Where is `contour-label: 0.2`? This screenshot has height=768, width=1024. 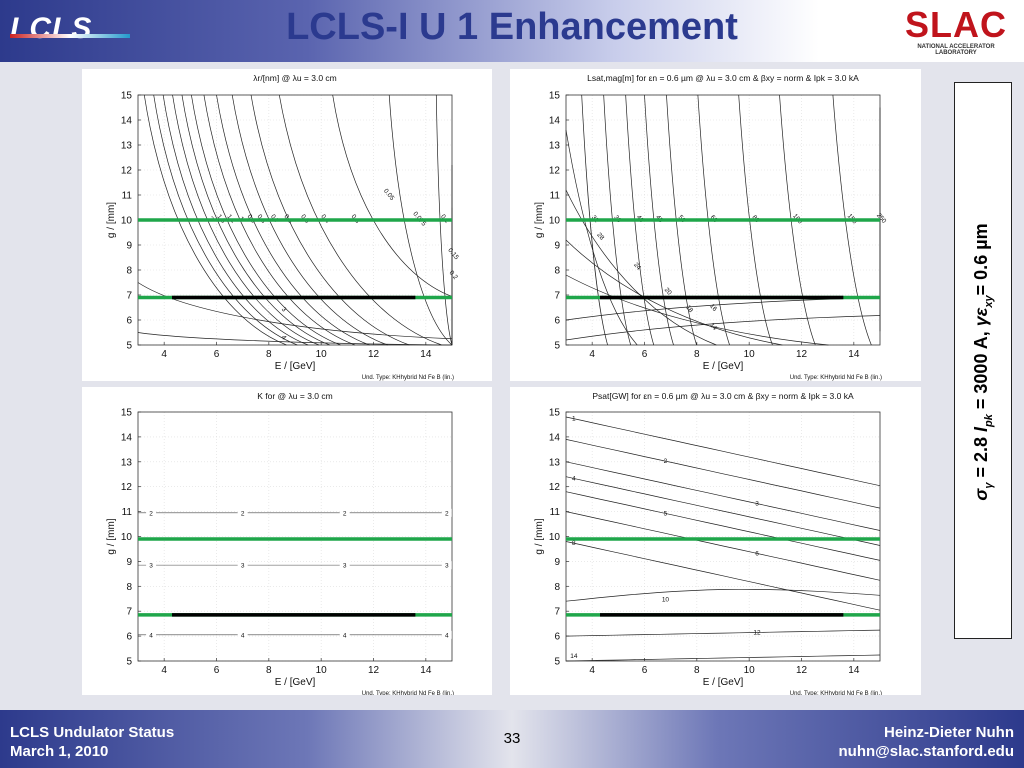 contour-label: 0.2 is located at coordinates (453, 276).